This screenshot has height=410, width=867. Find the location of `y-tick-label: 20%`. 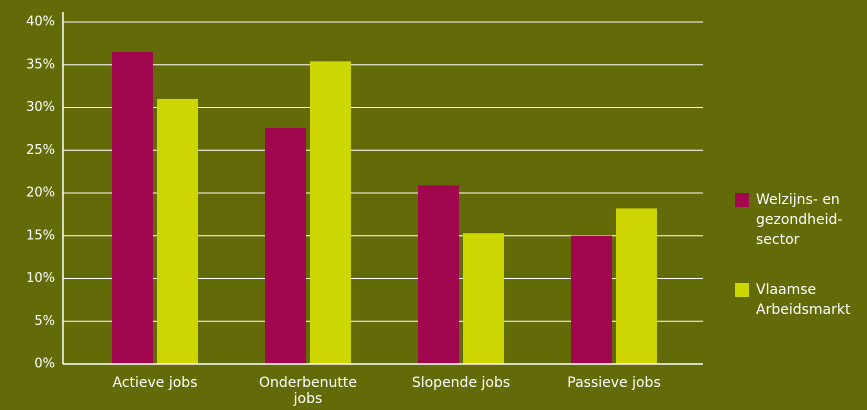

y-tick-label: 20% is located at coordinates (40, 193).